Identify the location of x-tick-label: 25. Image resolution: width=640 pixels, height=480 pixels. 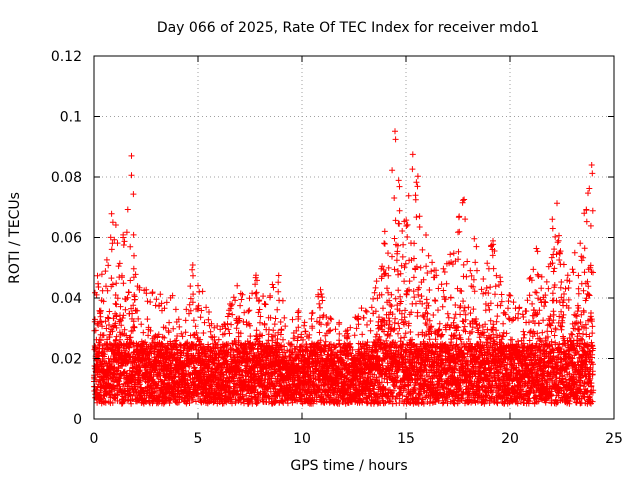
(614, 439).